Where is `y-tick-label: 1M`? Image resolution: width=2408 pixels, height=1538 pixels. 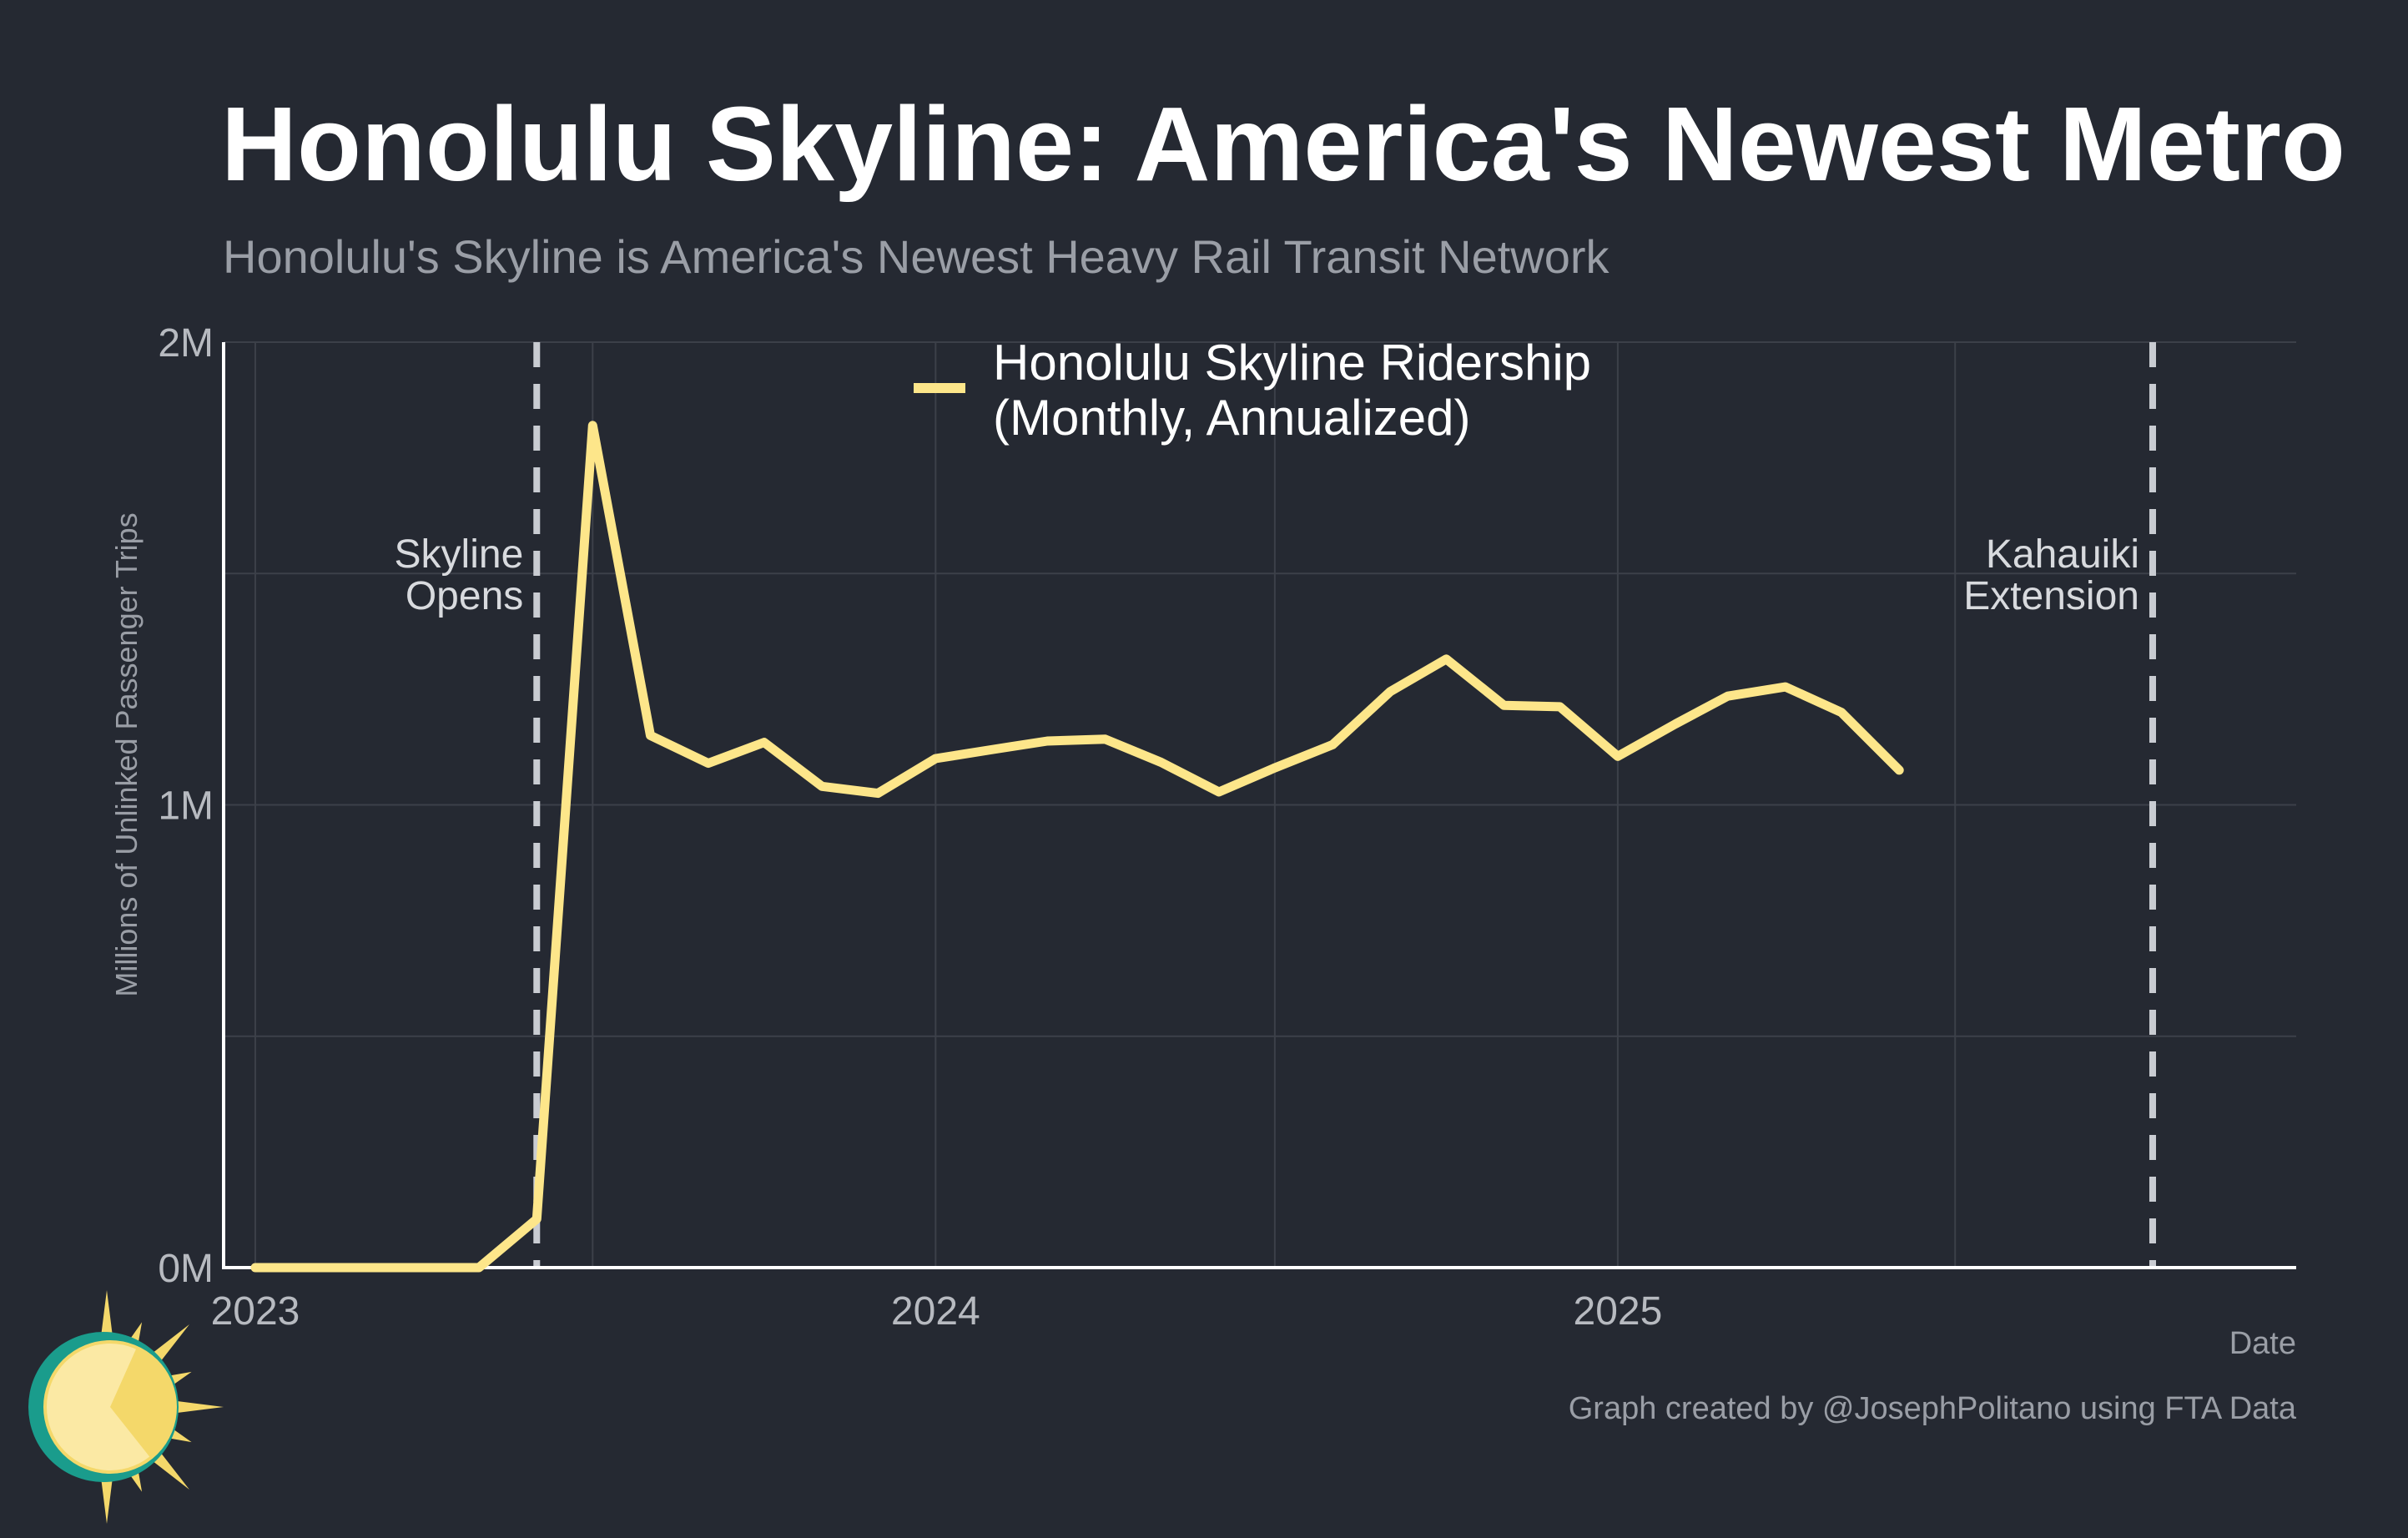
y-tick-label: 1M is located at coordinates (186, 806).